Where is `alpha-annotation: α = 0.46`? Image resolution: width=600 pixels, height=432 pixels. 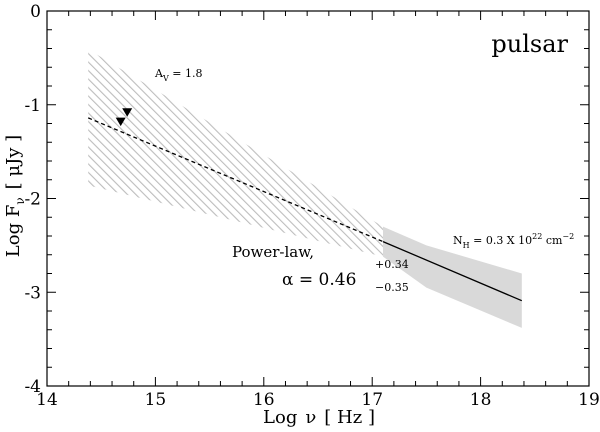 alpha-annotation: α = 0.46 is located at coordinates (319, 280).